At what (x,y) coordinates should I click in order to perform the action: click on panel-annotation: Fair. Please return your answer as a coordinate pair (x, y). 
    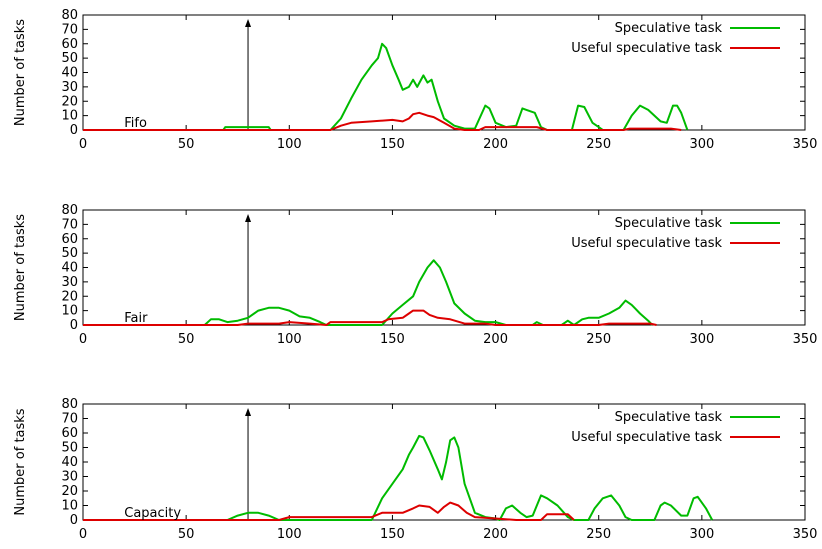
    Looking at the image, I should click on (136, 318).